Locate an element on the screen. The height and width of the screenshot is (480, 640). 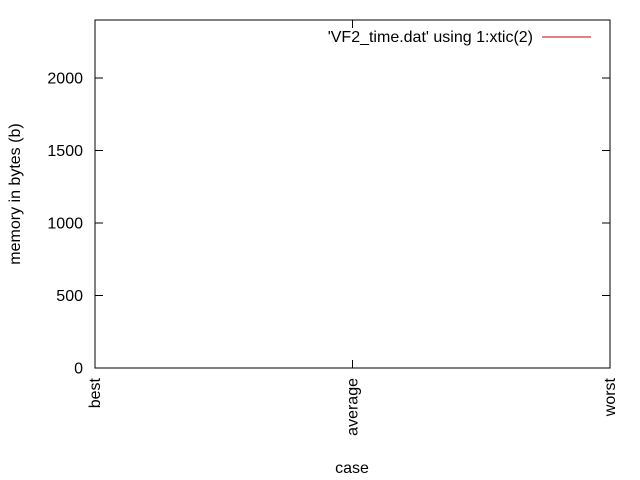
x-tick-label: worst is located at coordinates (610, 397).